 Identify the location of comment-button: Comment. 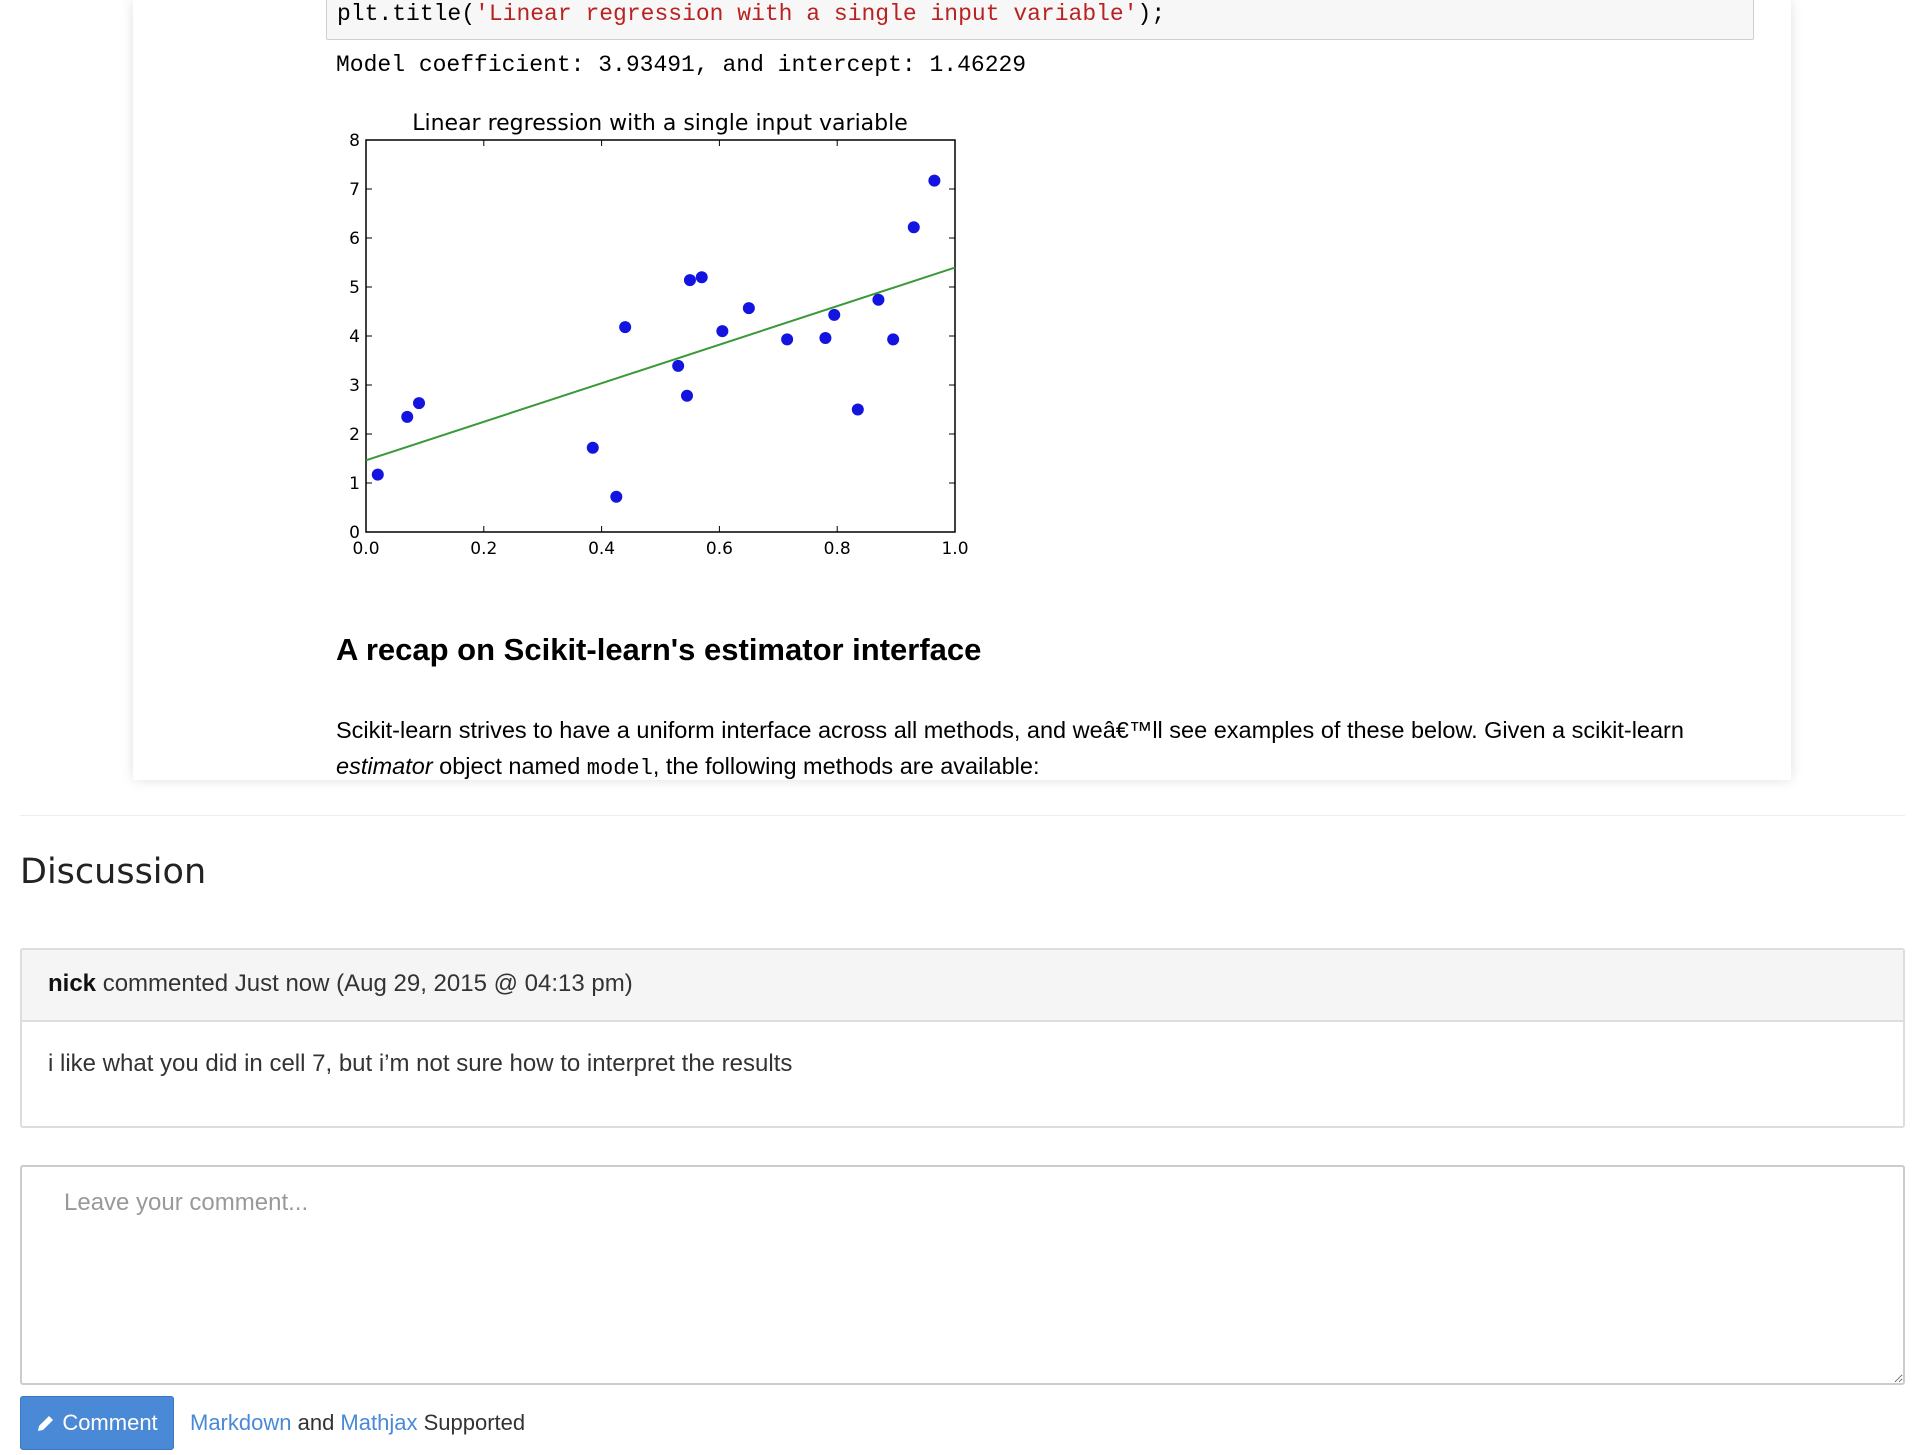
(97, 1423).